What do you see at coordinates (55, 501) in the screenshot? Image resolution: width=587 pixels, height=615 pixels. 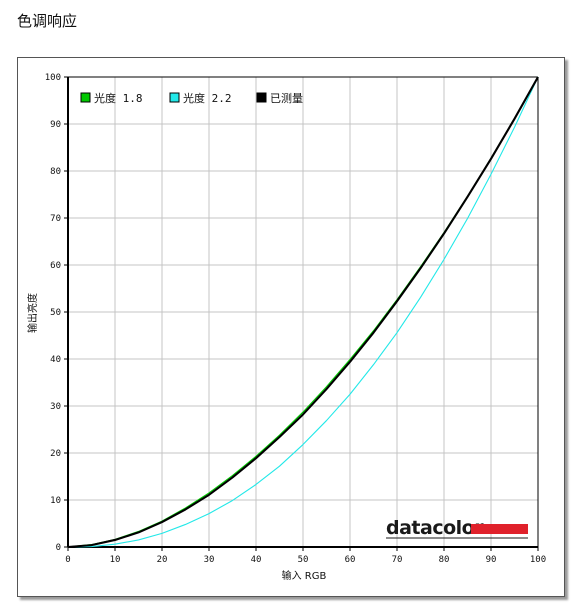 I see `y-tick-label: 10` at bounding box center [55, 501].